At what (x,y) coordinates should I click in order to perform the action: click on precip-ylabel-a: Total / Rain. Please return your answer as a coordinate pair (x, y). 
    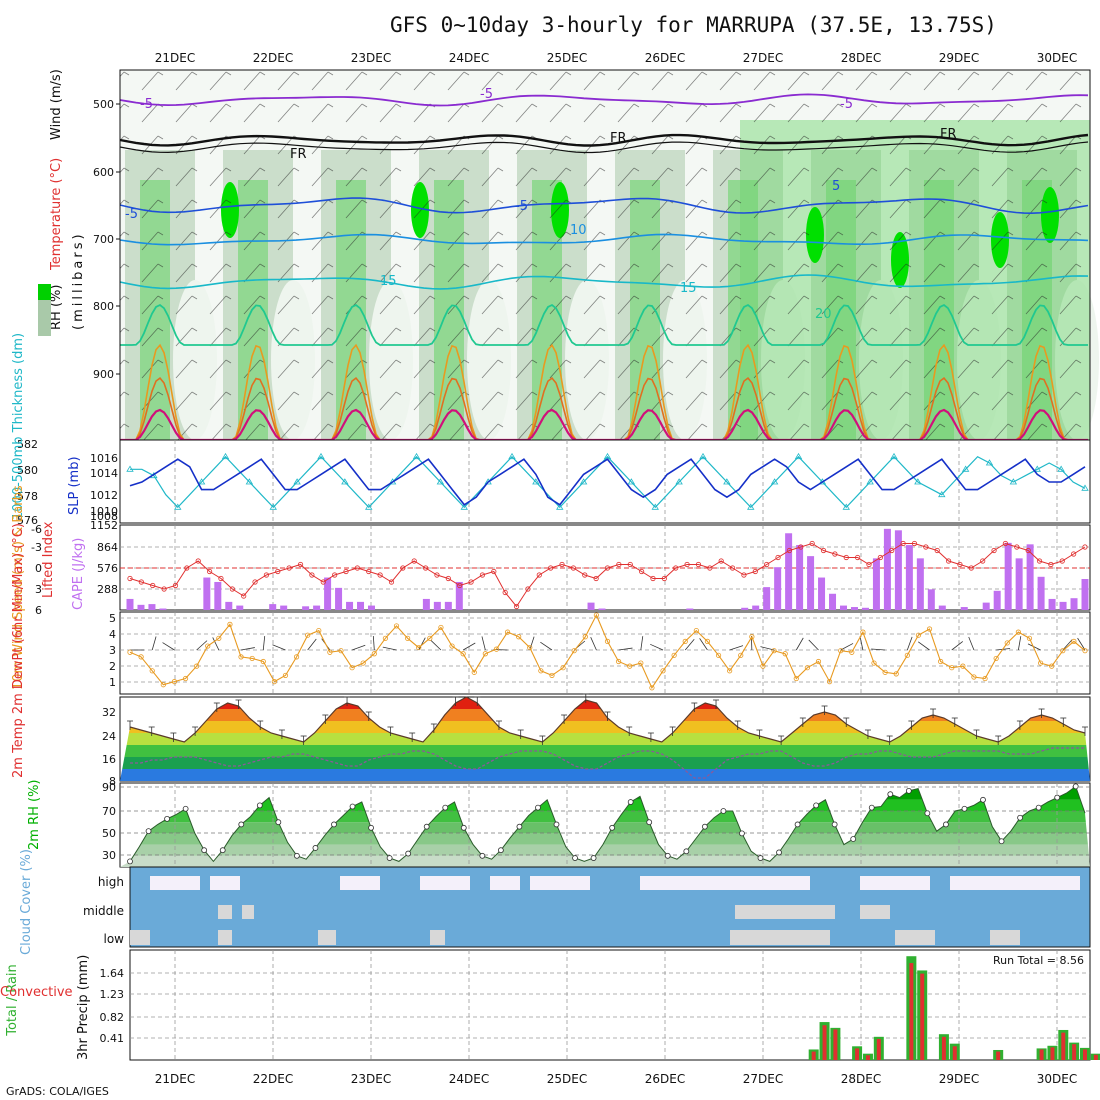
    Looking at the image, I should click on (12, 1000).